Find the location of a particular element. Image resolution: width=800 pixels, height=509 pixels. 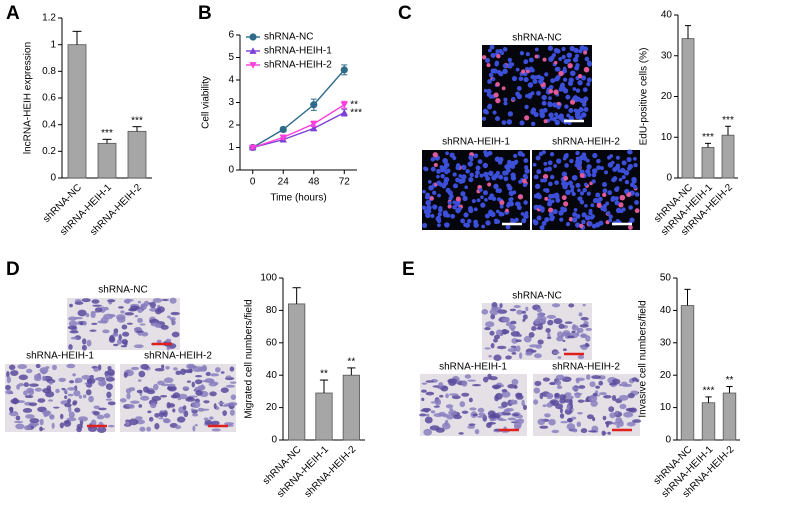

error-bar is located at coordinates (137, 129).